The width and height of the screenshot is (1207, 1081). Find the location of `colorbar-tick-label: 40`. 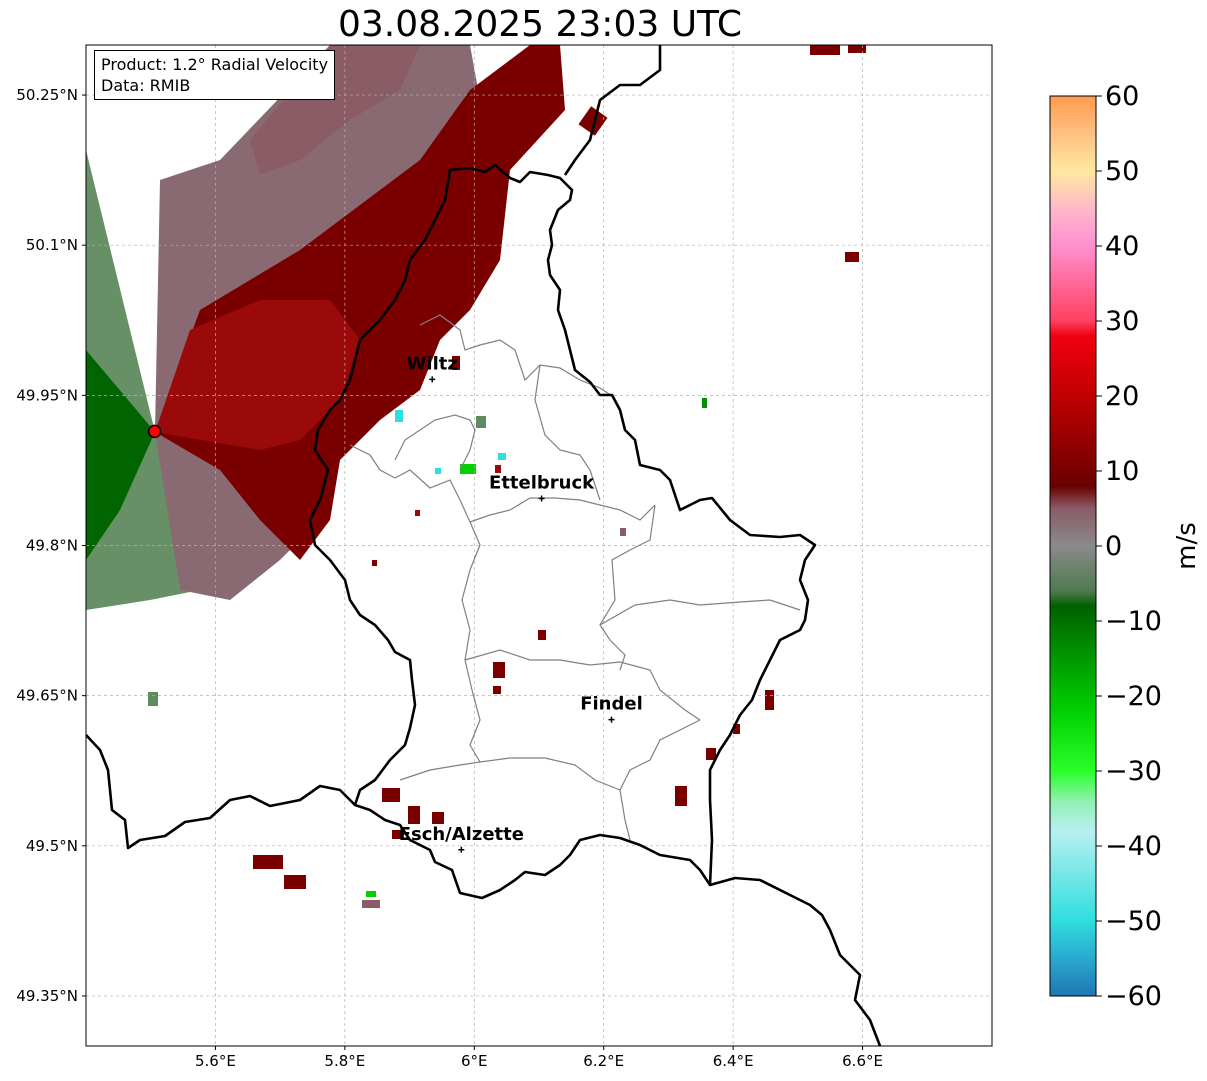

colorbar-tick-label: 40 is located at coordinates (1122, 246).